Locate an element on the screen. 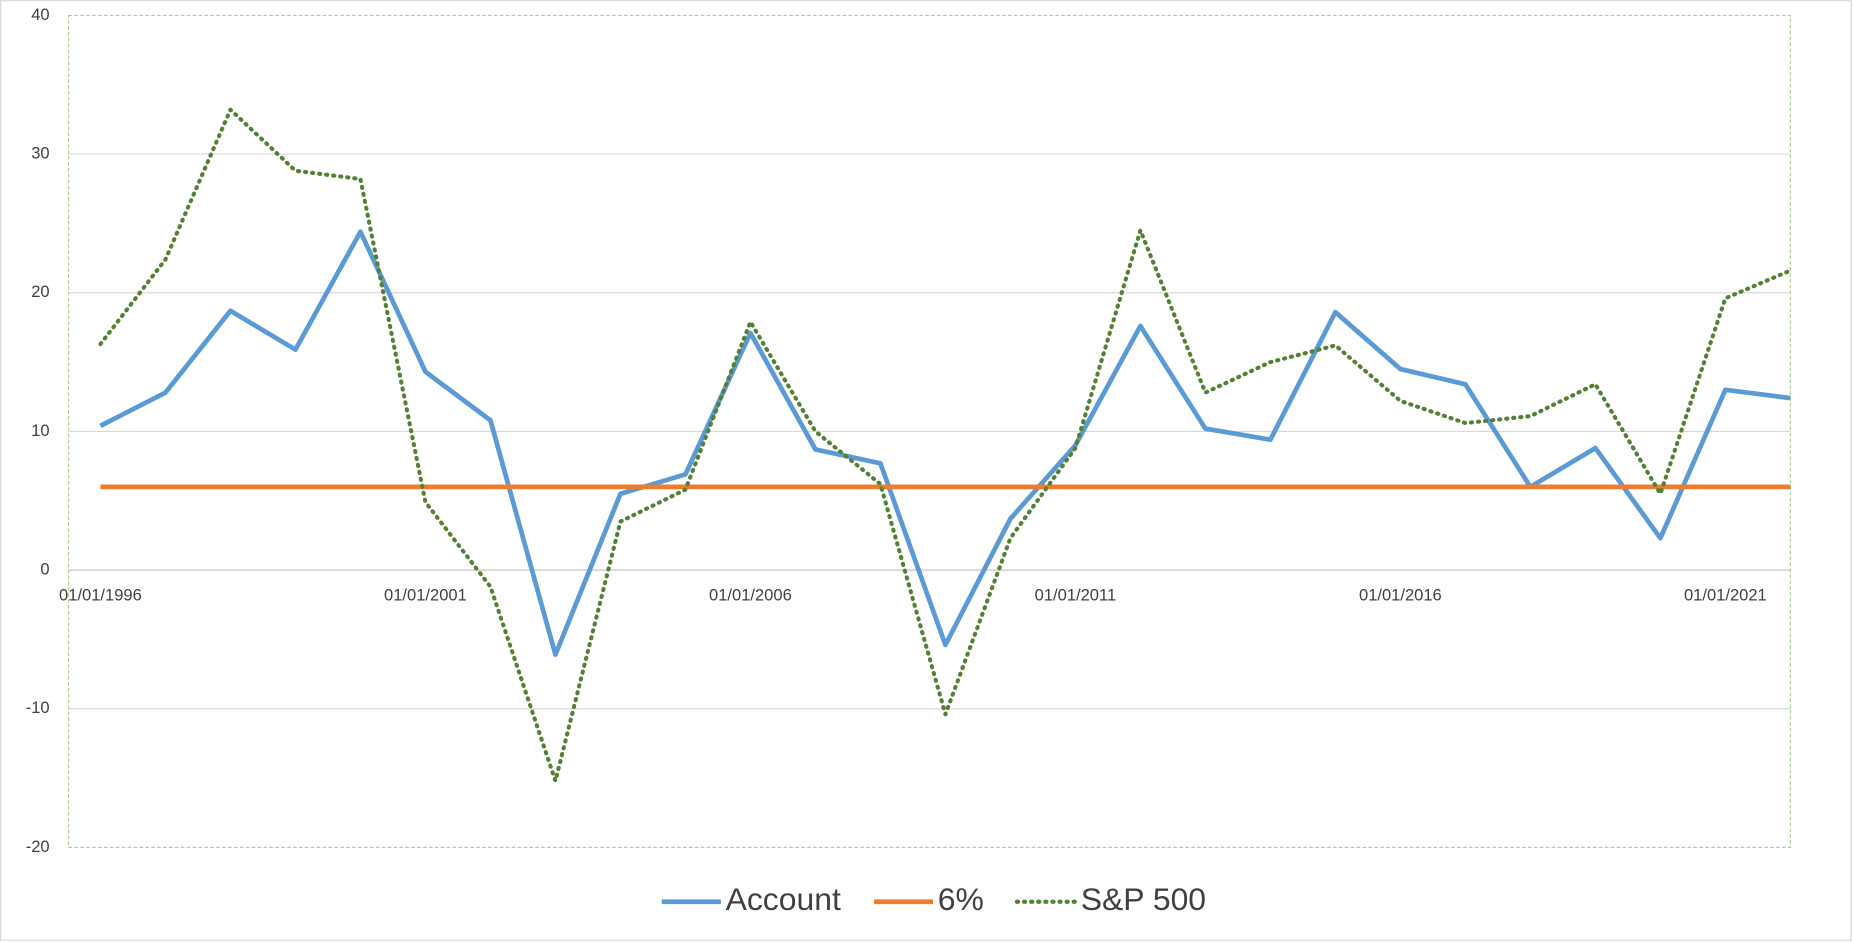  y-tick-label: -20 is located at coordinates (38, 846).